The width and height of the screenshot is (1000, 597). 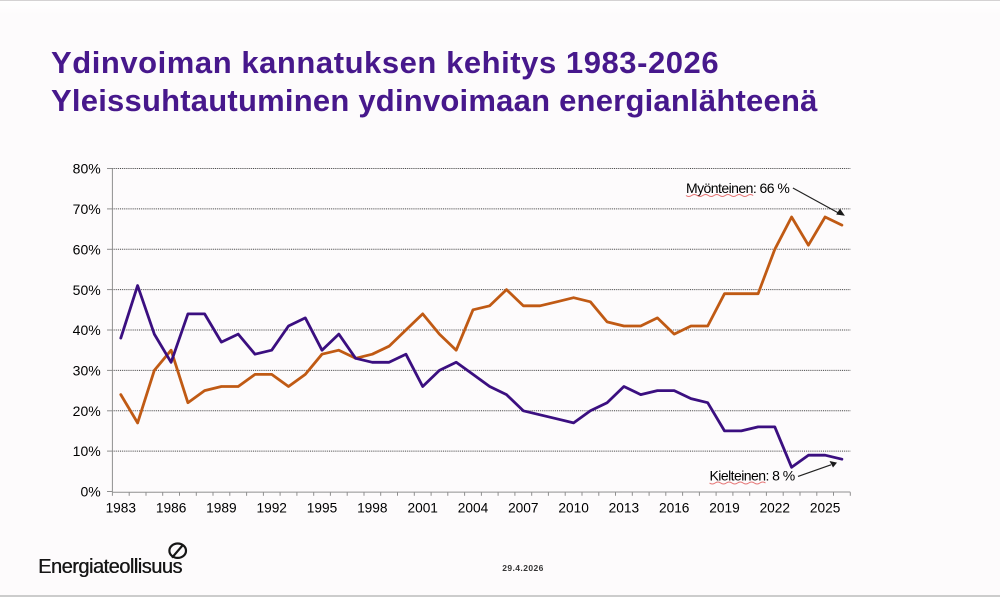 I want to click on svg-text: 80%, so click(x=87, y=169).